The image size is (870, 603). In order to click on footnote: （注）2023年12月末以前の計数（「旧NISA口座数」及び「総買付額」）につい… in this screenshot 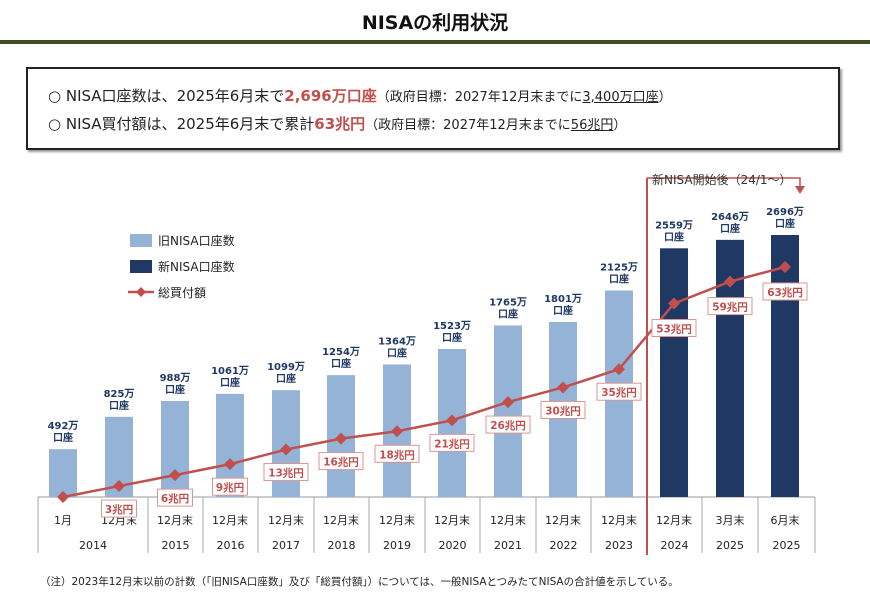, I will do `click(359, 582)`.